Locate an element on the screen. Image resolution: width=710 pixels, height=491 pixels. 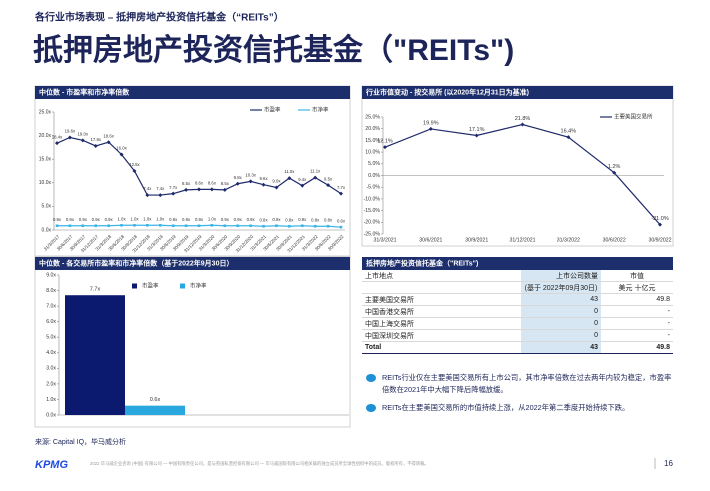
data-label: 8.6x is located at coordinates (212, 183).